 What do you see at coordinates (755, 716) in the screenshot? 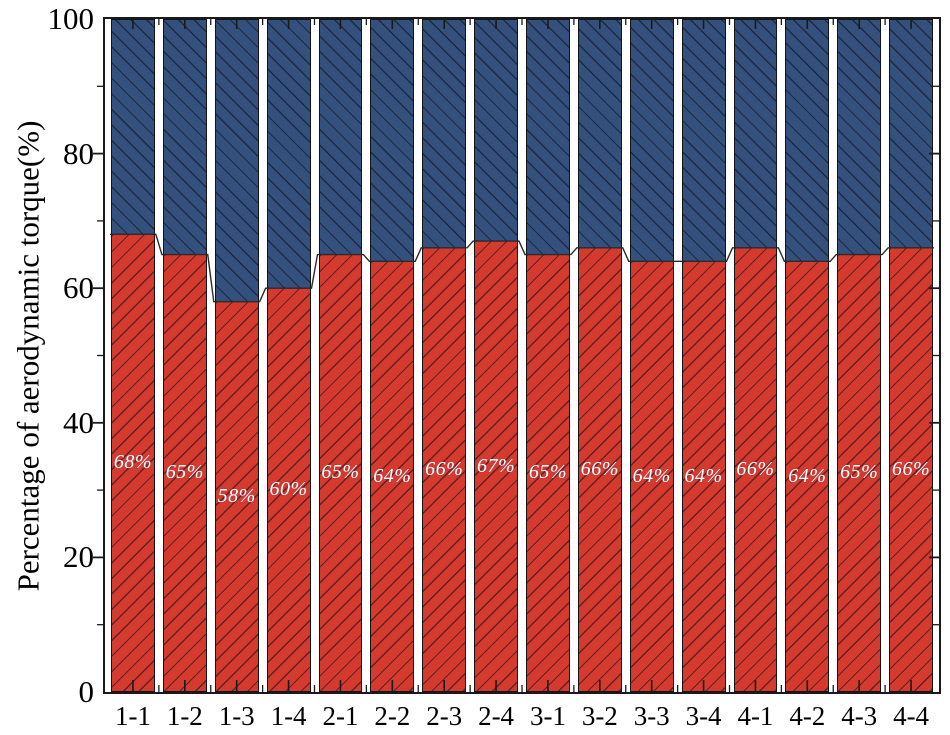
I see `x-tick-label: 4-1` at bounding box center [755, 716].